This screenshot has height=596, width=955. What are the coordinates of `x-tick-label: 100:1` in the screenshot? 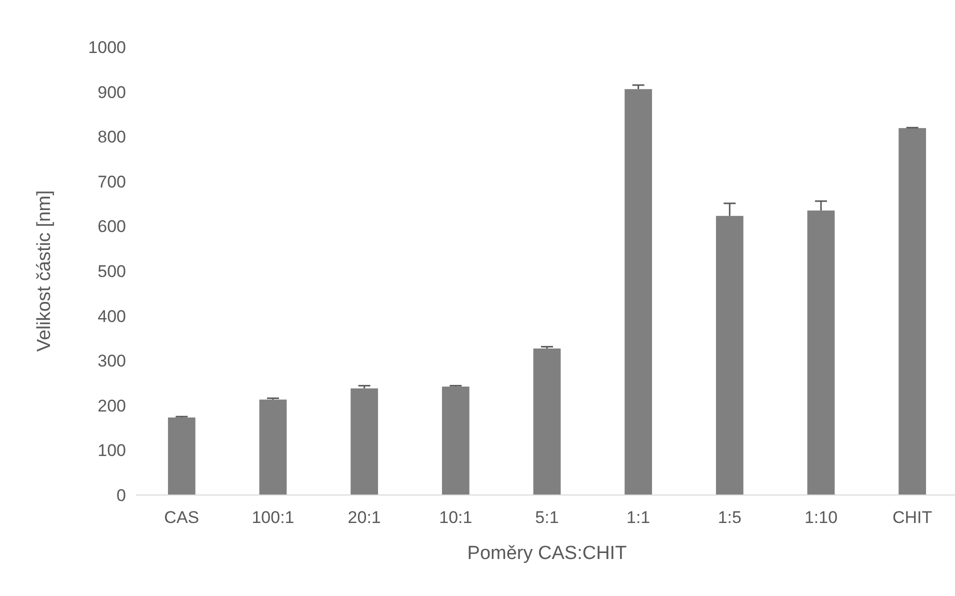 It's located at (273, 517).